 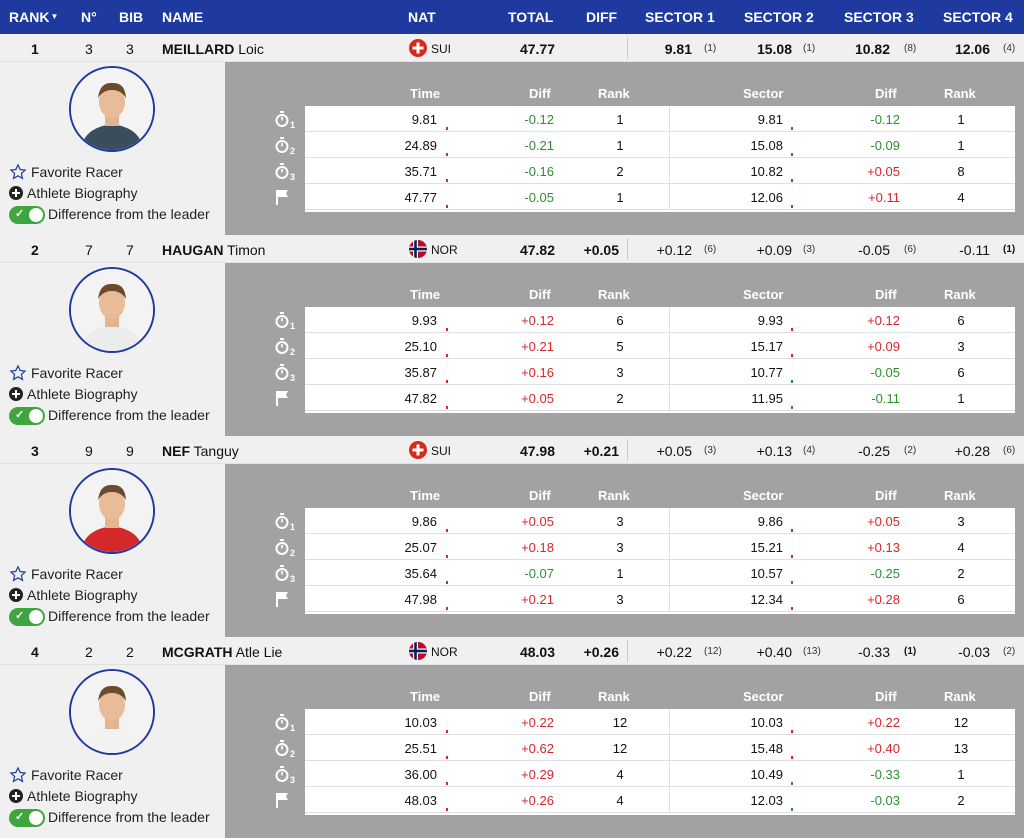 What do you see at coordinates (34, 17) in the screenshot?
I see `header-rank: RANK▼` at bounding box center [34, 17].